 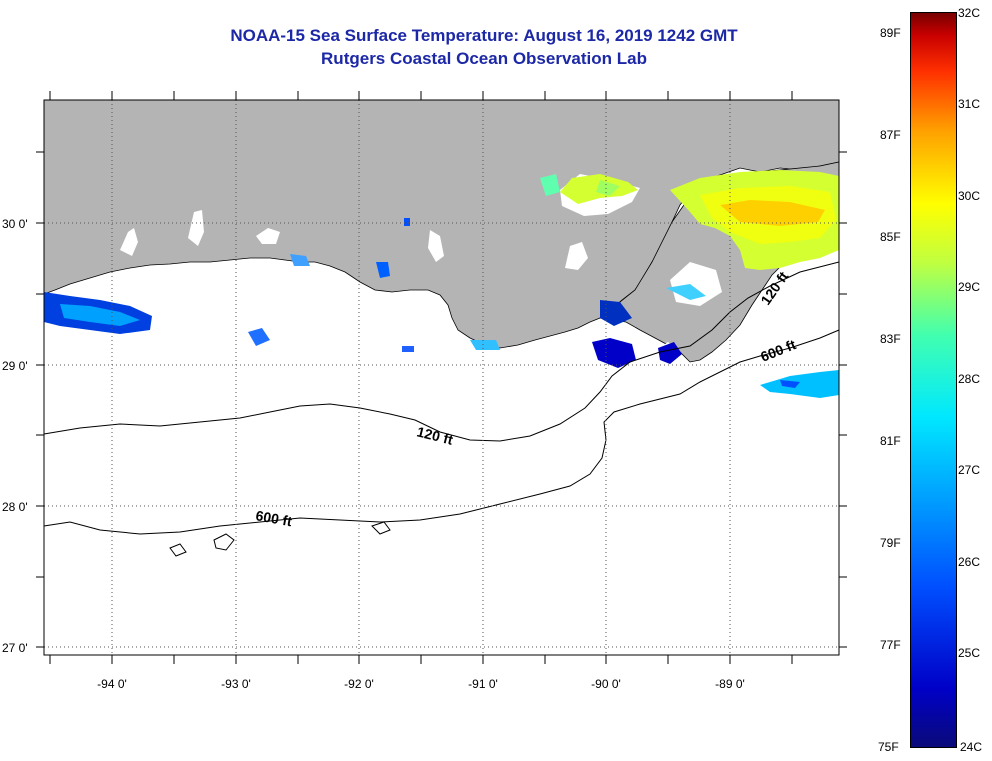 I want to click on colorbar-label-77f: 77F, so click(x=890, y=645).